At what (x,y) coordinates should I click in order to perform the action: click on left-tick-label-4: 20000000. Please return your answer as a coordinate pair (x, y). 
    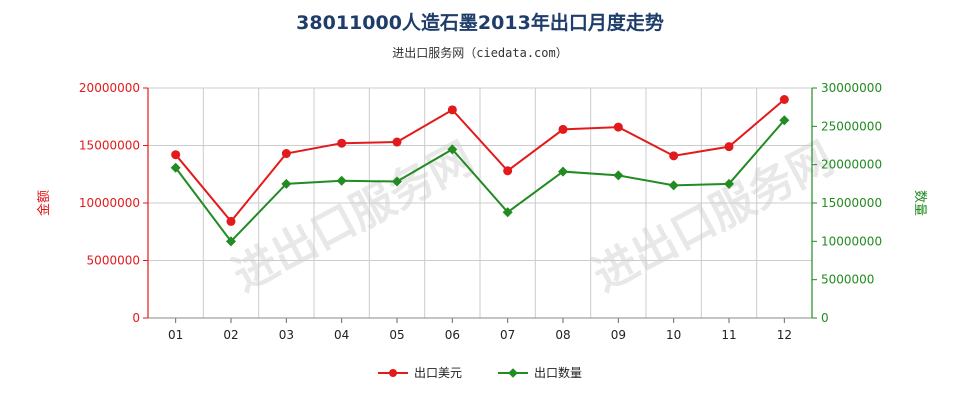
    Looking at the image, I should click on (109, 88).